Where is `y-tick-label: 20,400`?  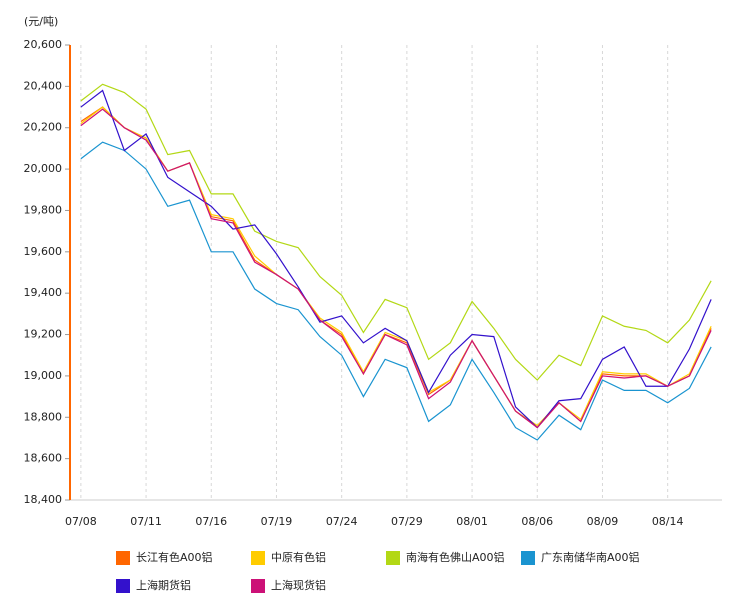 y-tick-label: 20,400 is located at coordinates (43, 85).